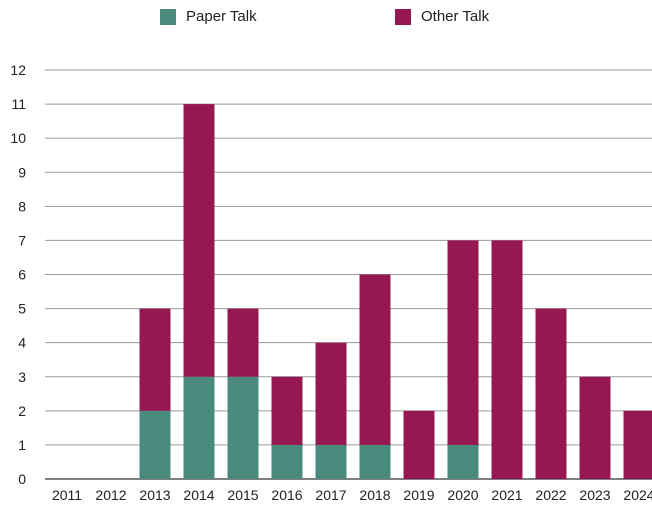 This screenshot has height=507, width=652. Describe the element at coordinates (22, 240) in the screenshot. I see `y-tick-label: 7` at that location.